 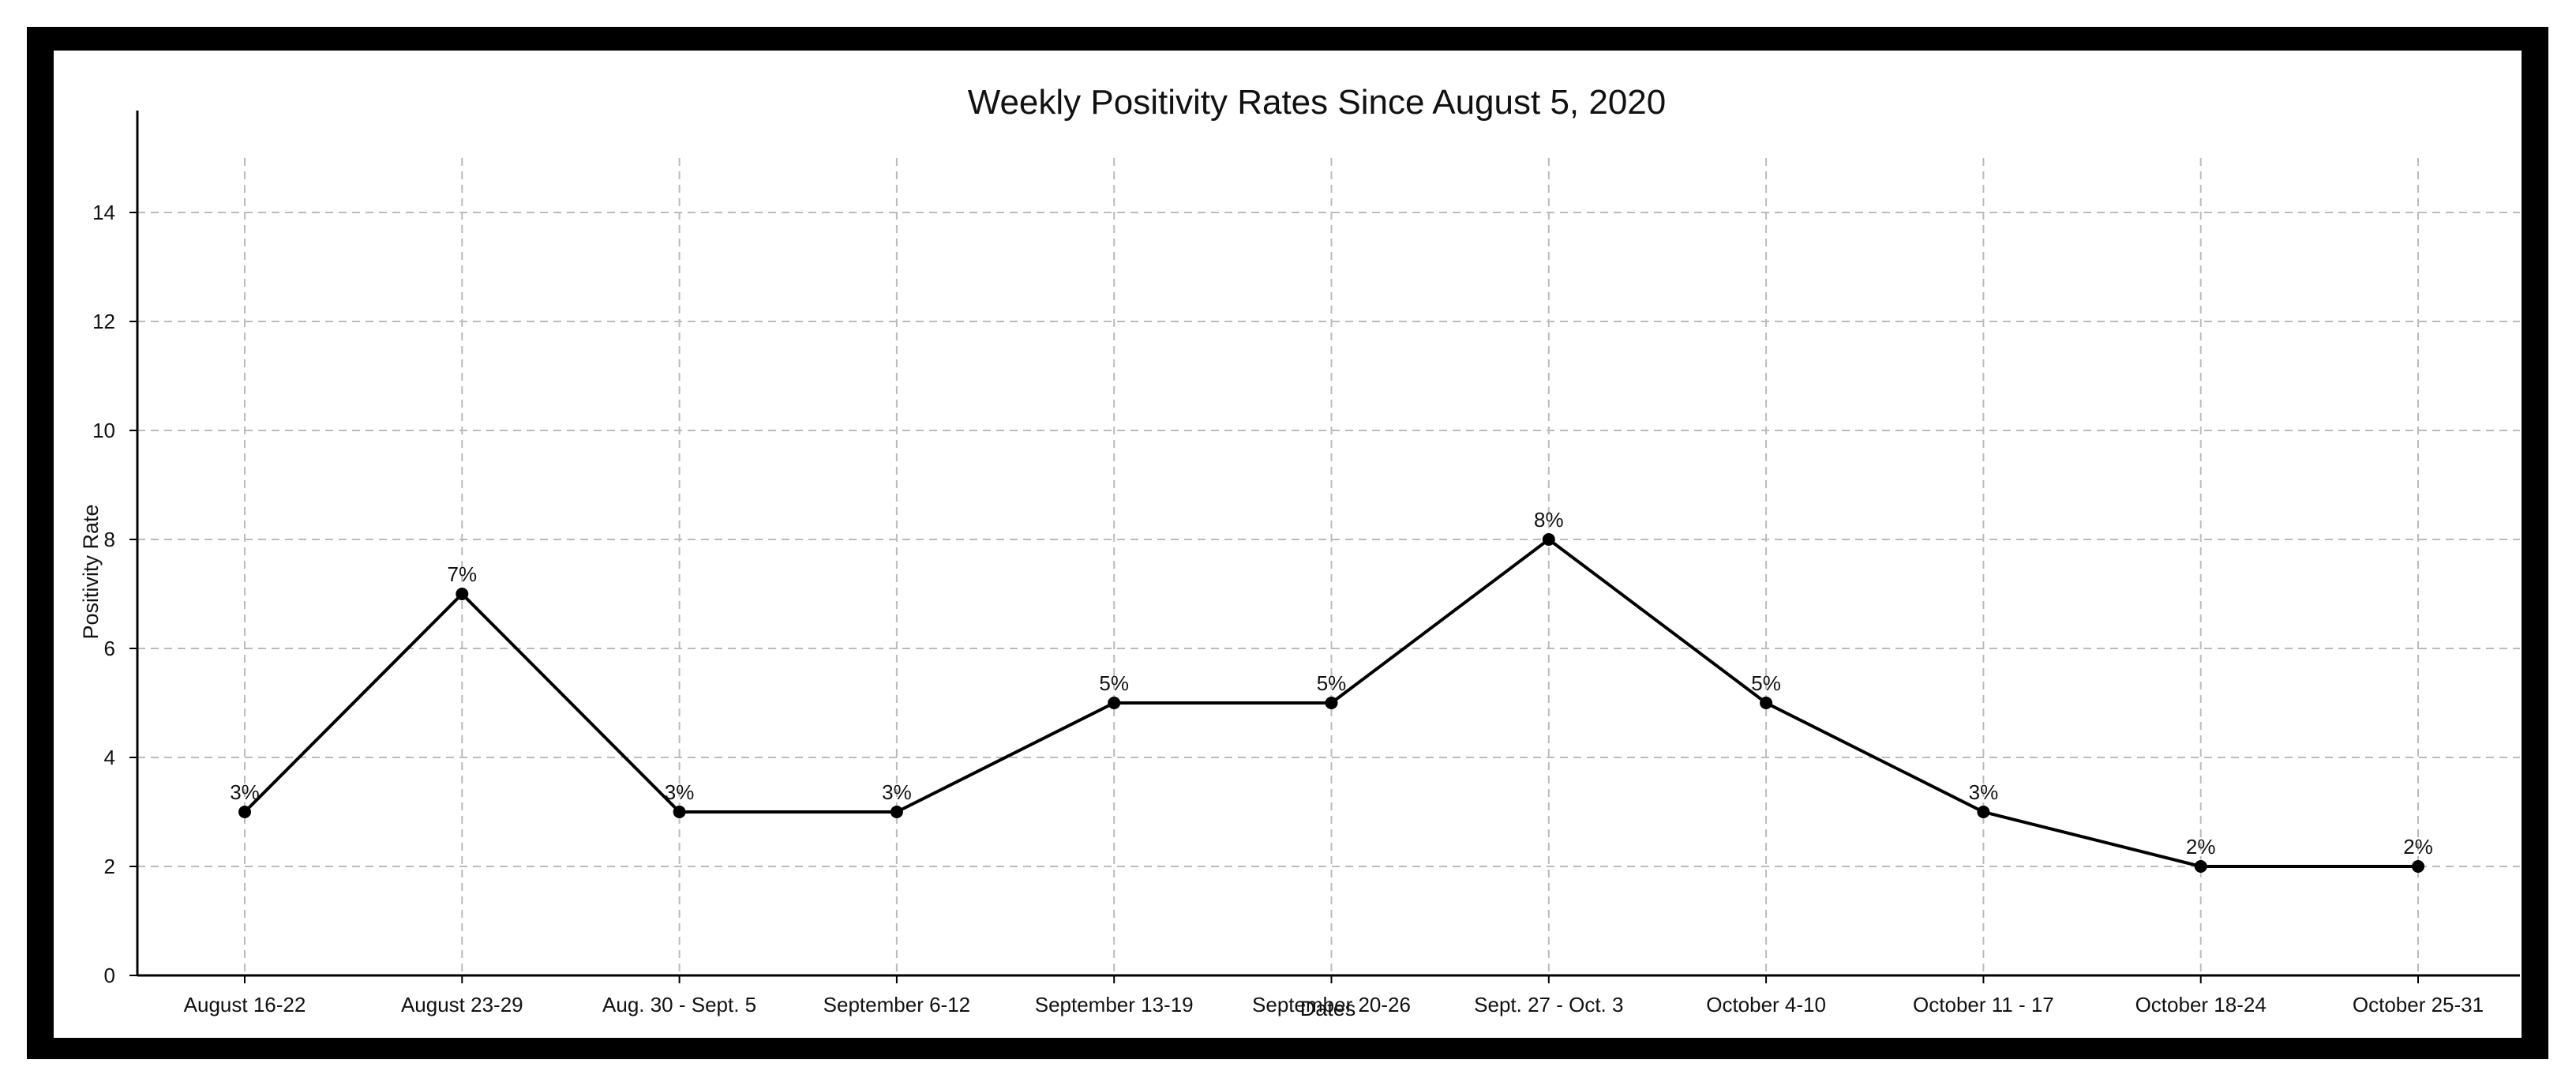 What do you see at coordinates (2201, 847) in the screenshot?
I see `data-label-9: 2%` at bounding box center [2201, 847].